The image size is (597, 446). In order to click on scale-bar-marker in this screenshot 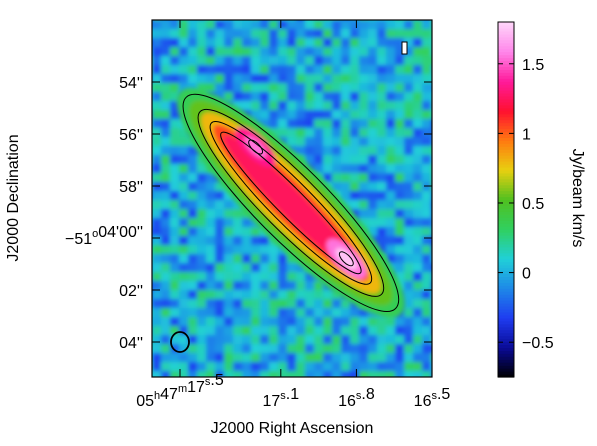, I will do `click(404, 48)`.